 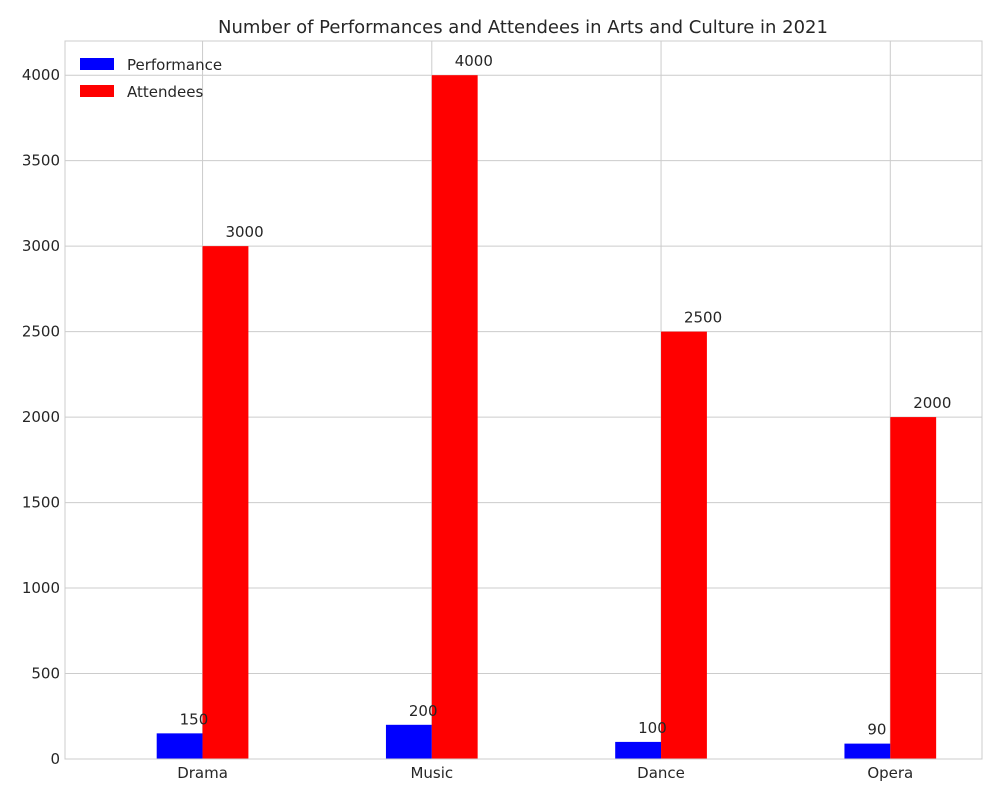 I want to click on x-tick-label: Dance, so click(x=661, y=773).